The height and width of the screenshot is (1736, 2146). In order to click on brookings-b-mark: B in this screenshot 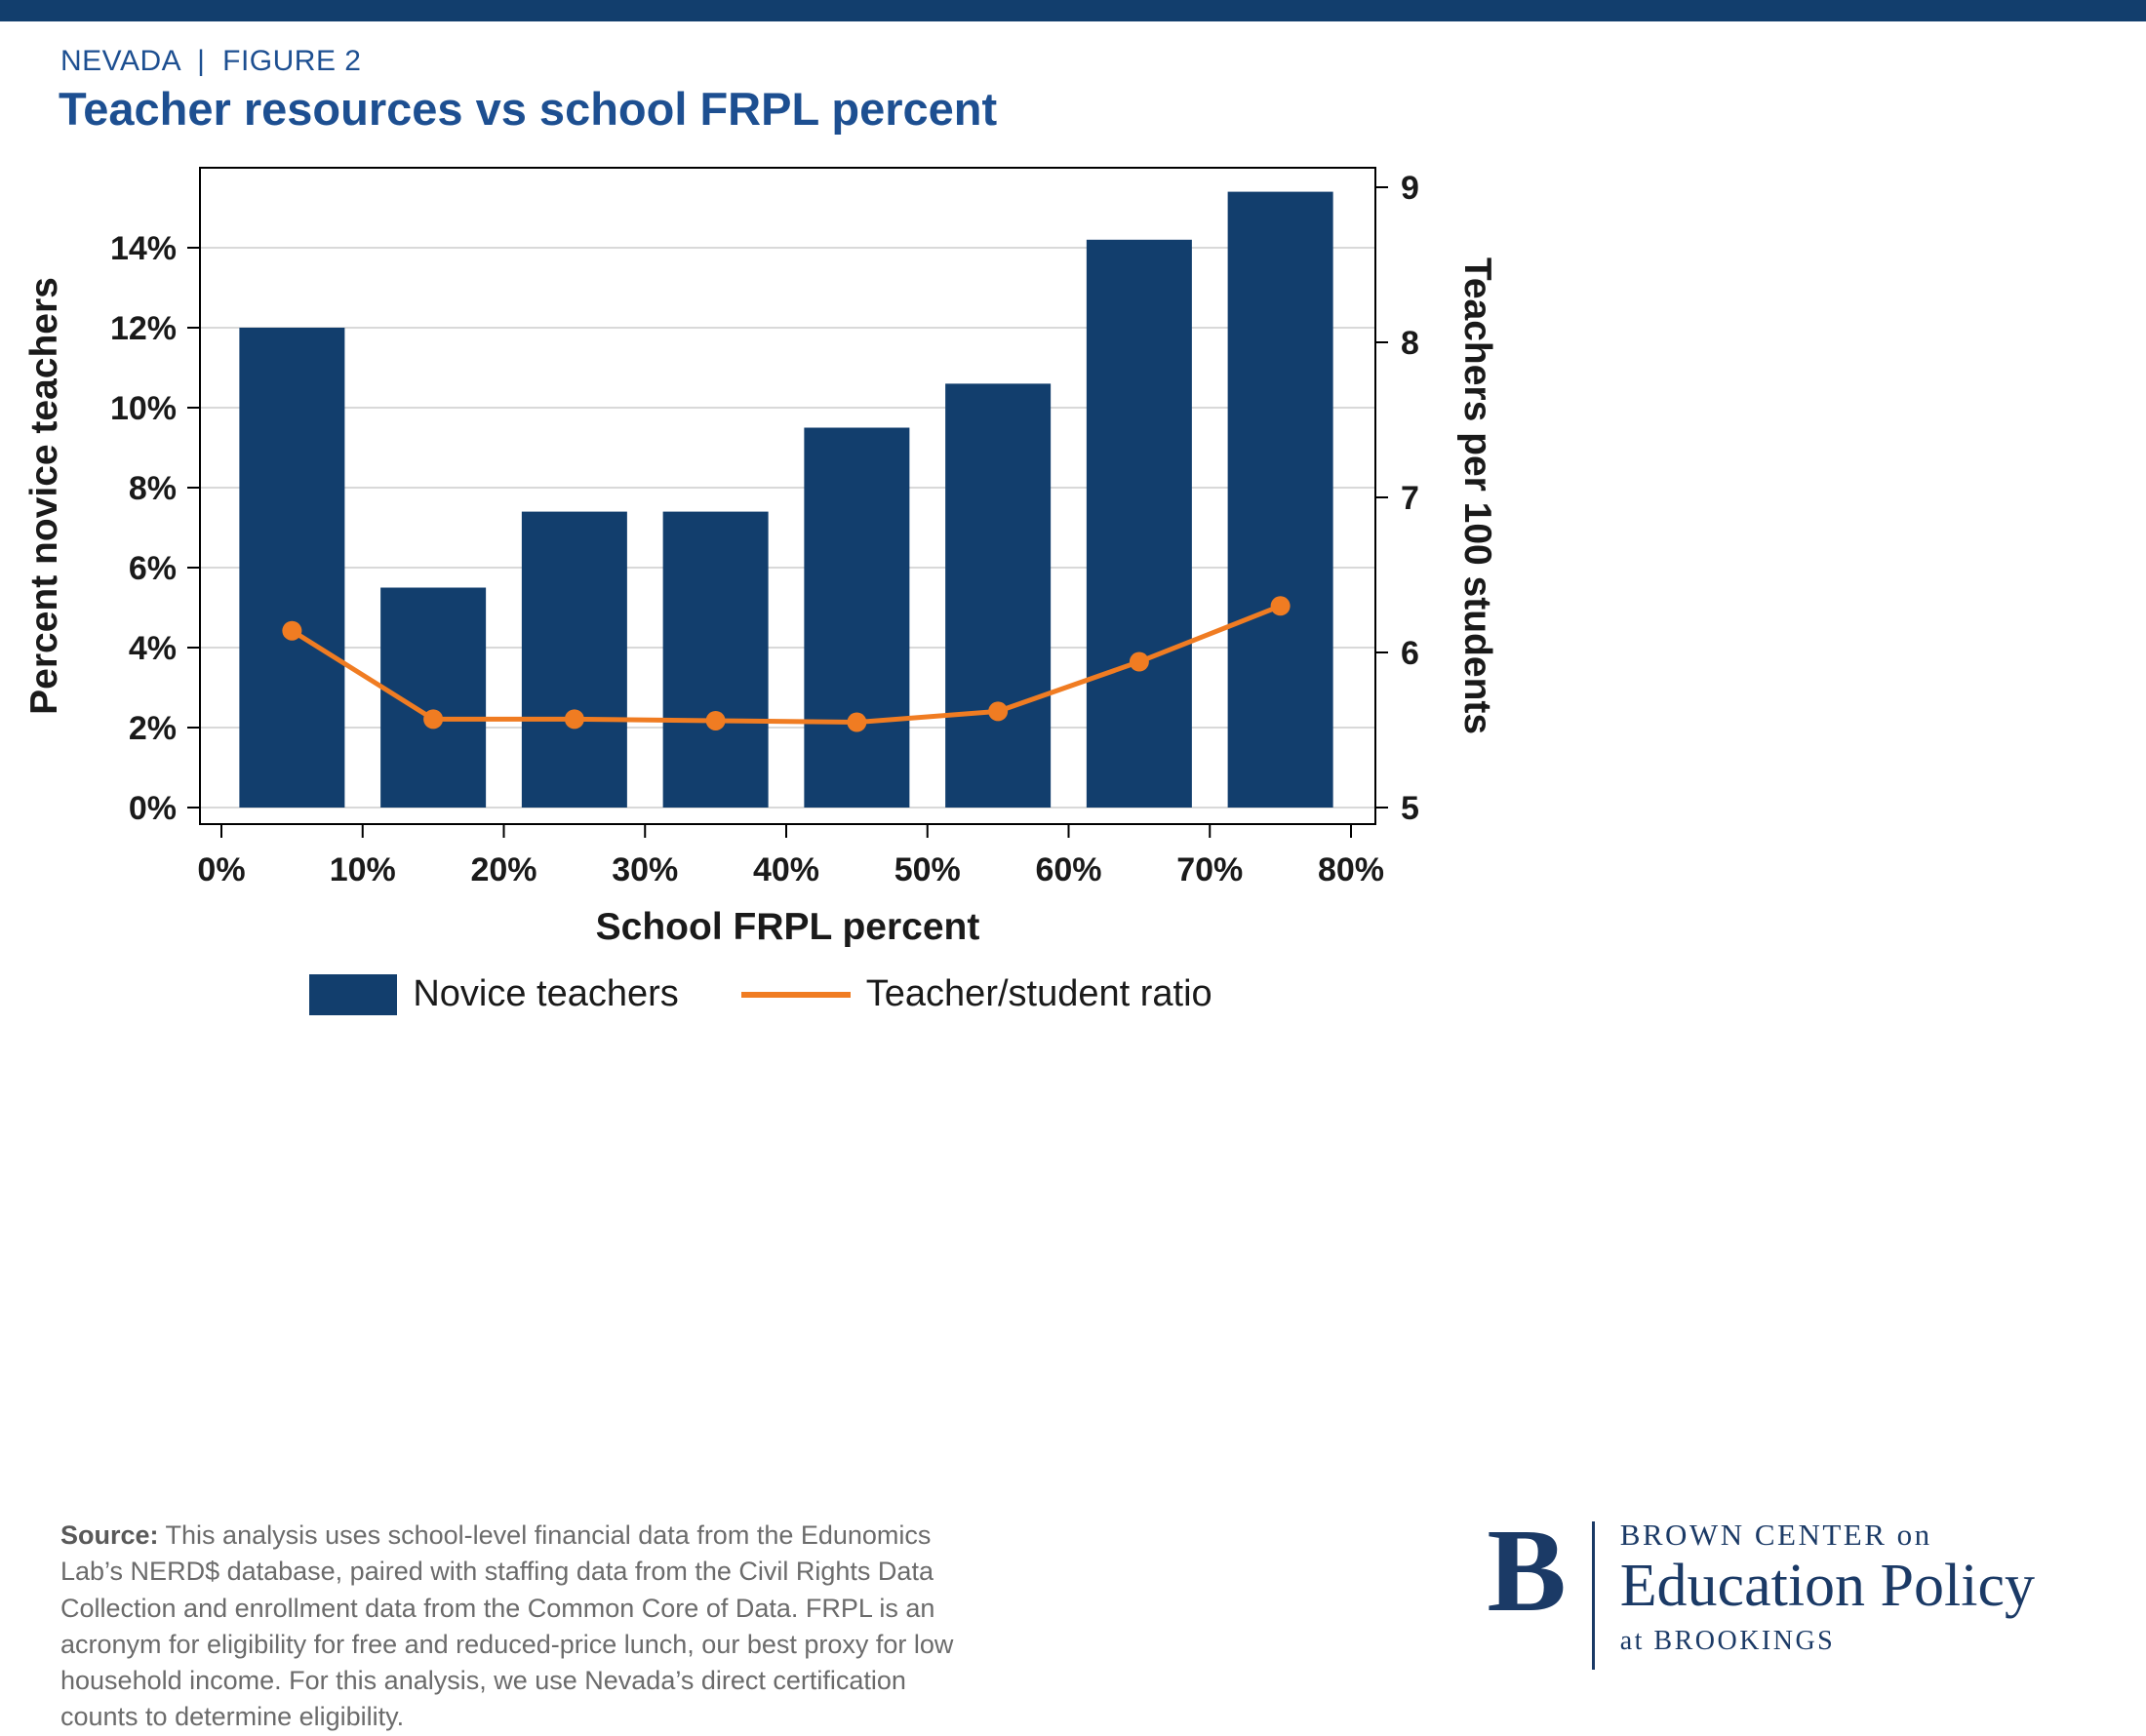, I will do `click(1527, 1571)`.